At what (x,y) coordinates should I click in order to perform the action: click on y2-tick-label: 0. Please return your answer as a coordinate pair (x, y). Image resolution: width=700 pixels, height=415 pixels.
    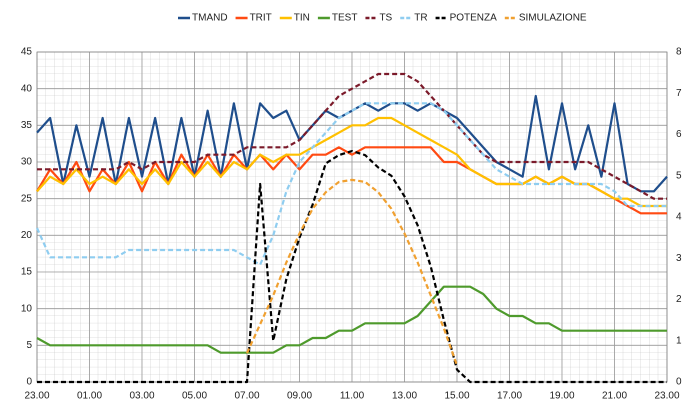
    Looking at the image, I should click on (679, 382).